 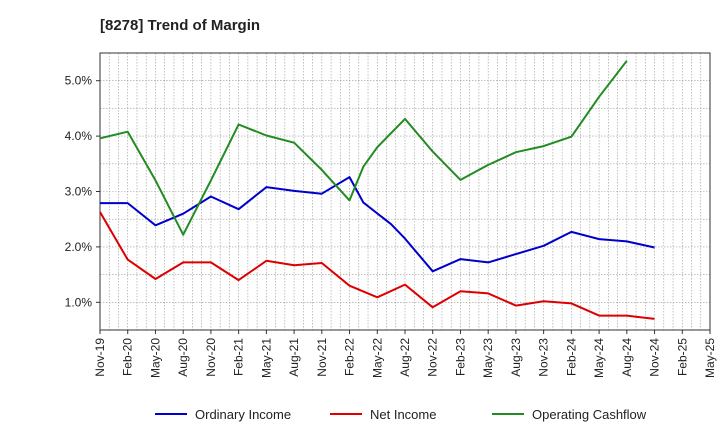 I want to click on x-tick-label: Aug-20, so click(x=183, y=357).